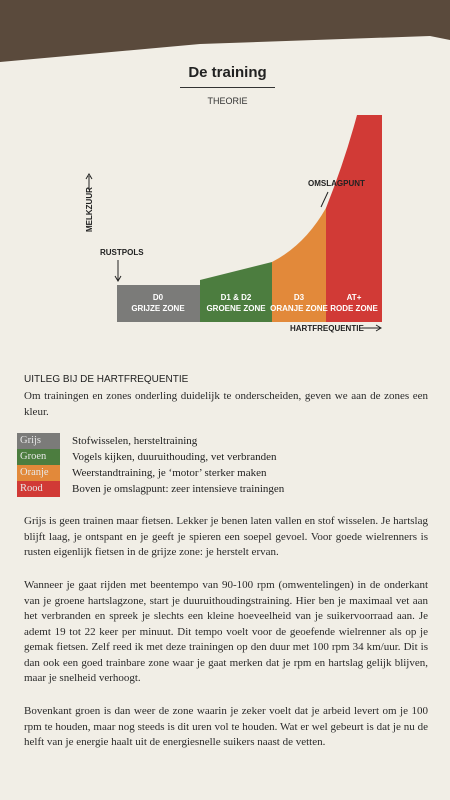 This screenshot has width=450, height=800. What do you see at coordinates (236, 297) in the screenshot?
I see `zone-code: D1 & D2` at bounding box center [236, 297].